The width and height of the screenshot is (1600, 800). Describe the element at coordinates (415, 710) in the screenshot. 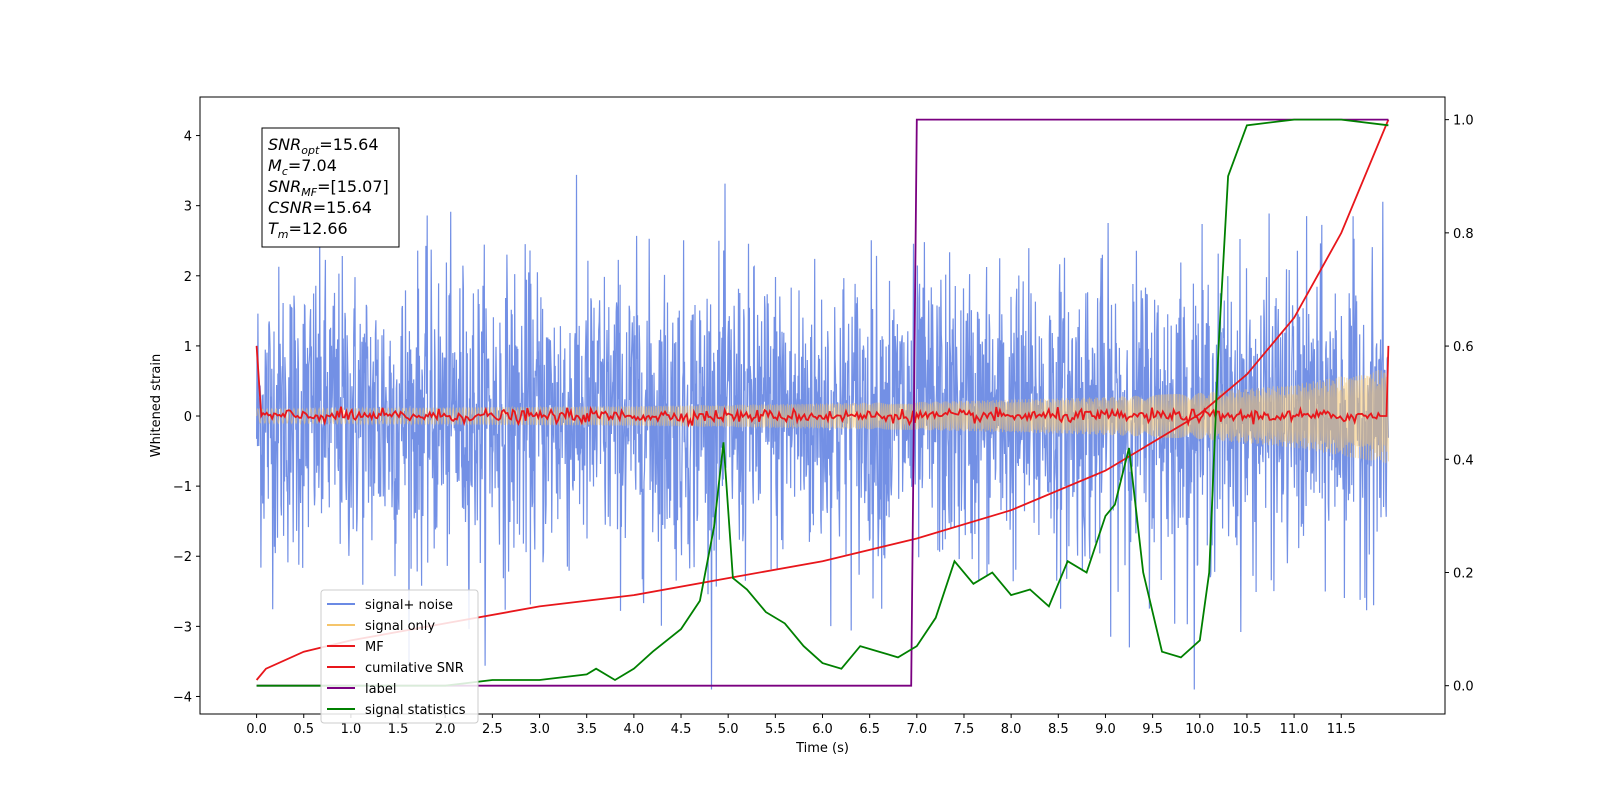

I see `legend-label: signal statistics` at that location.